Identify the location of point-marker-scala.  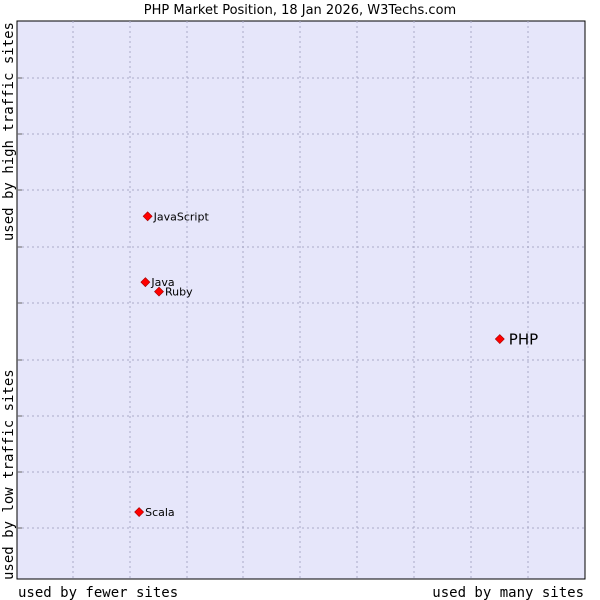
(139, 512).